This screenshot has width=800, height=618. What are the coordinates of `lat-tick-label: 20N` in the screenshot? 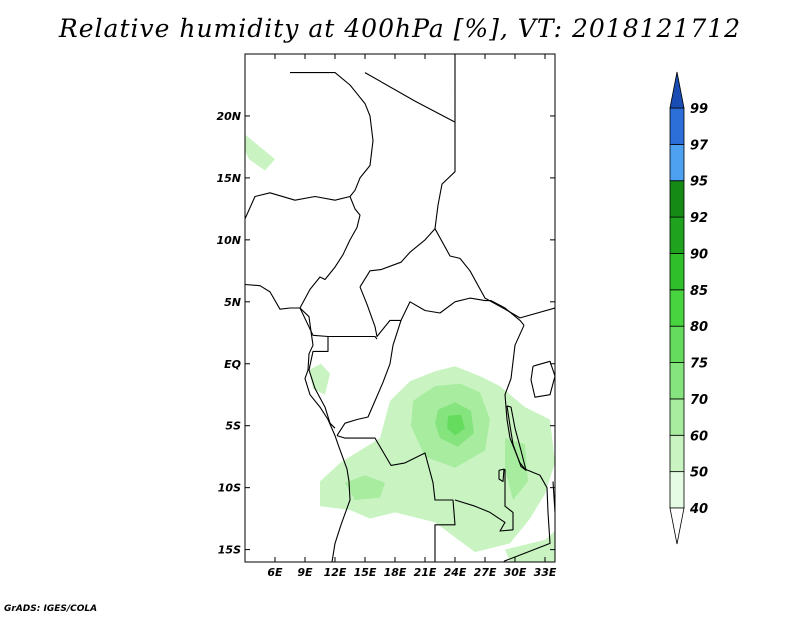 It's located at (228, 116).